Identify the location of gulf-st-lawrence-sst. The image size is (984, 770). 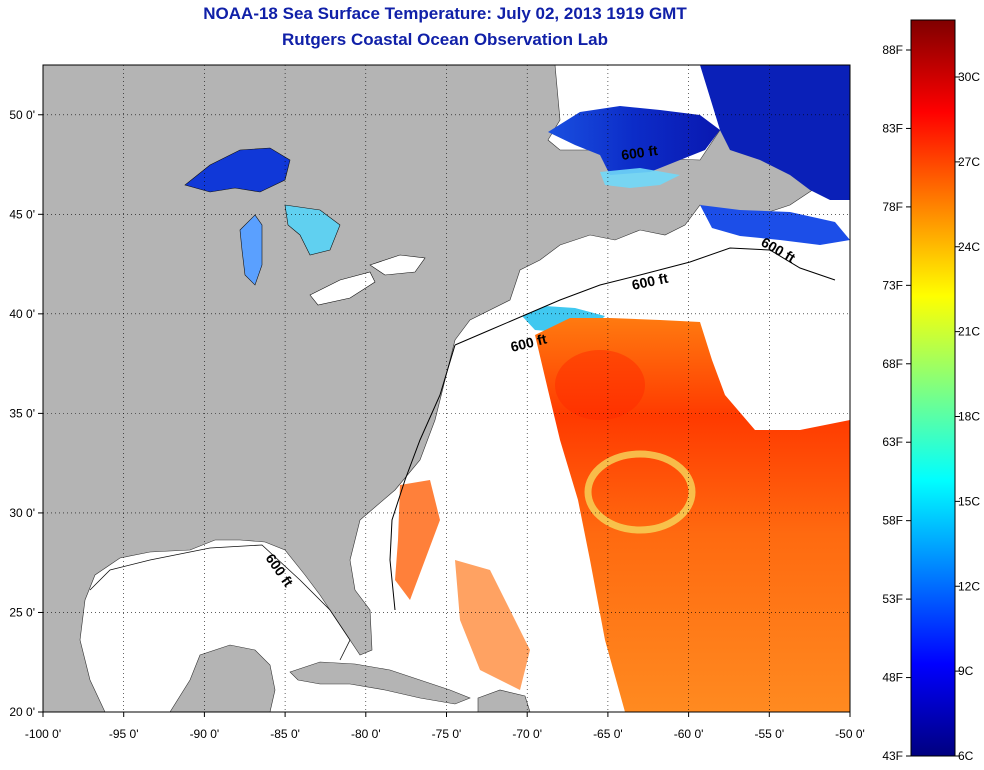
(634, 140).